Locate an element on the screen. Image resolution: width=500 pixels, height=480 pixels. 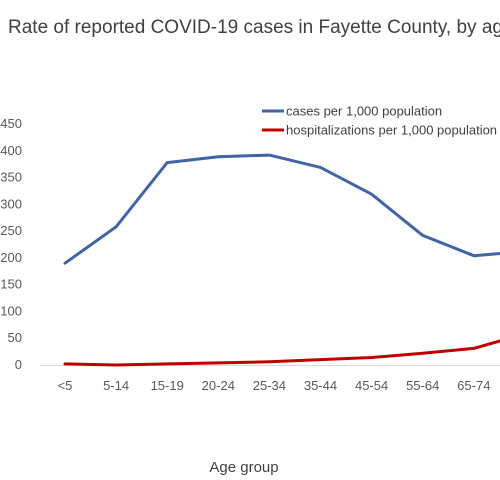
y-tick-label: 350 is located at coordinates (11, 177).